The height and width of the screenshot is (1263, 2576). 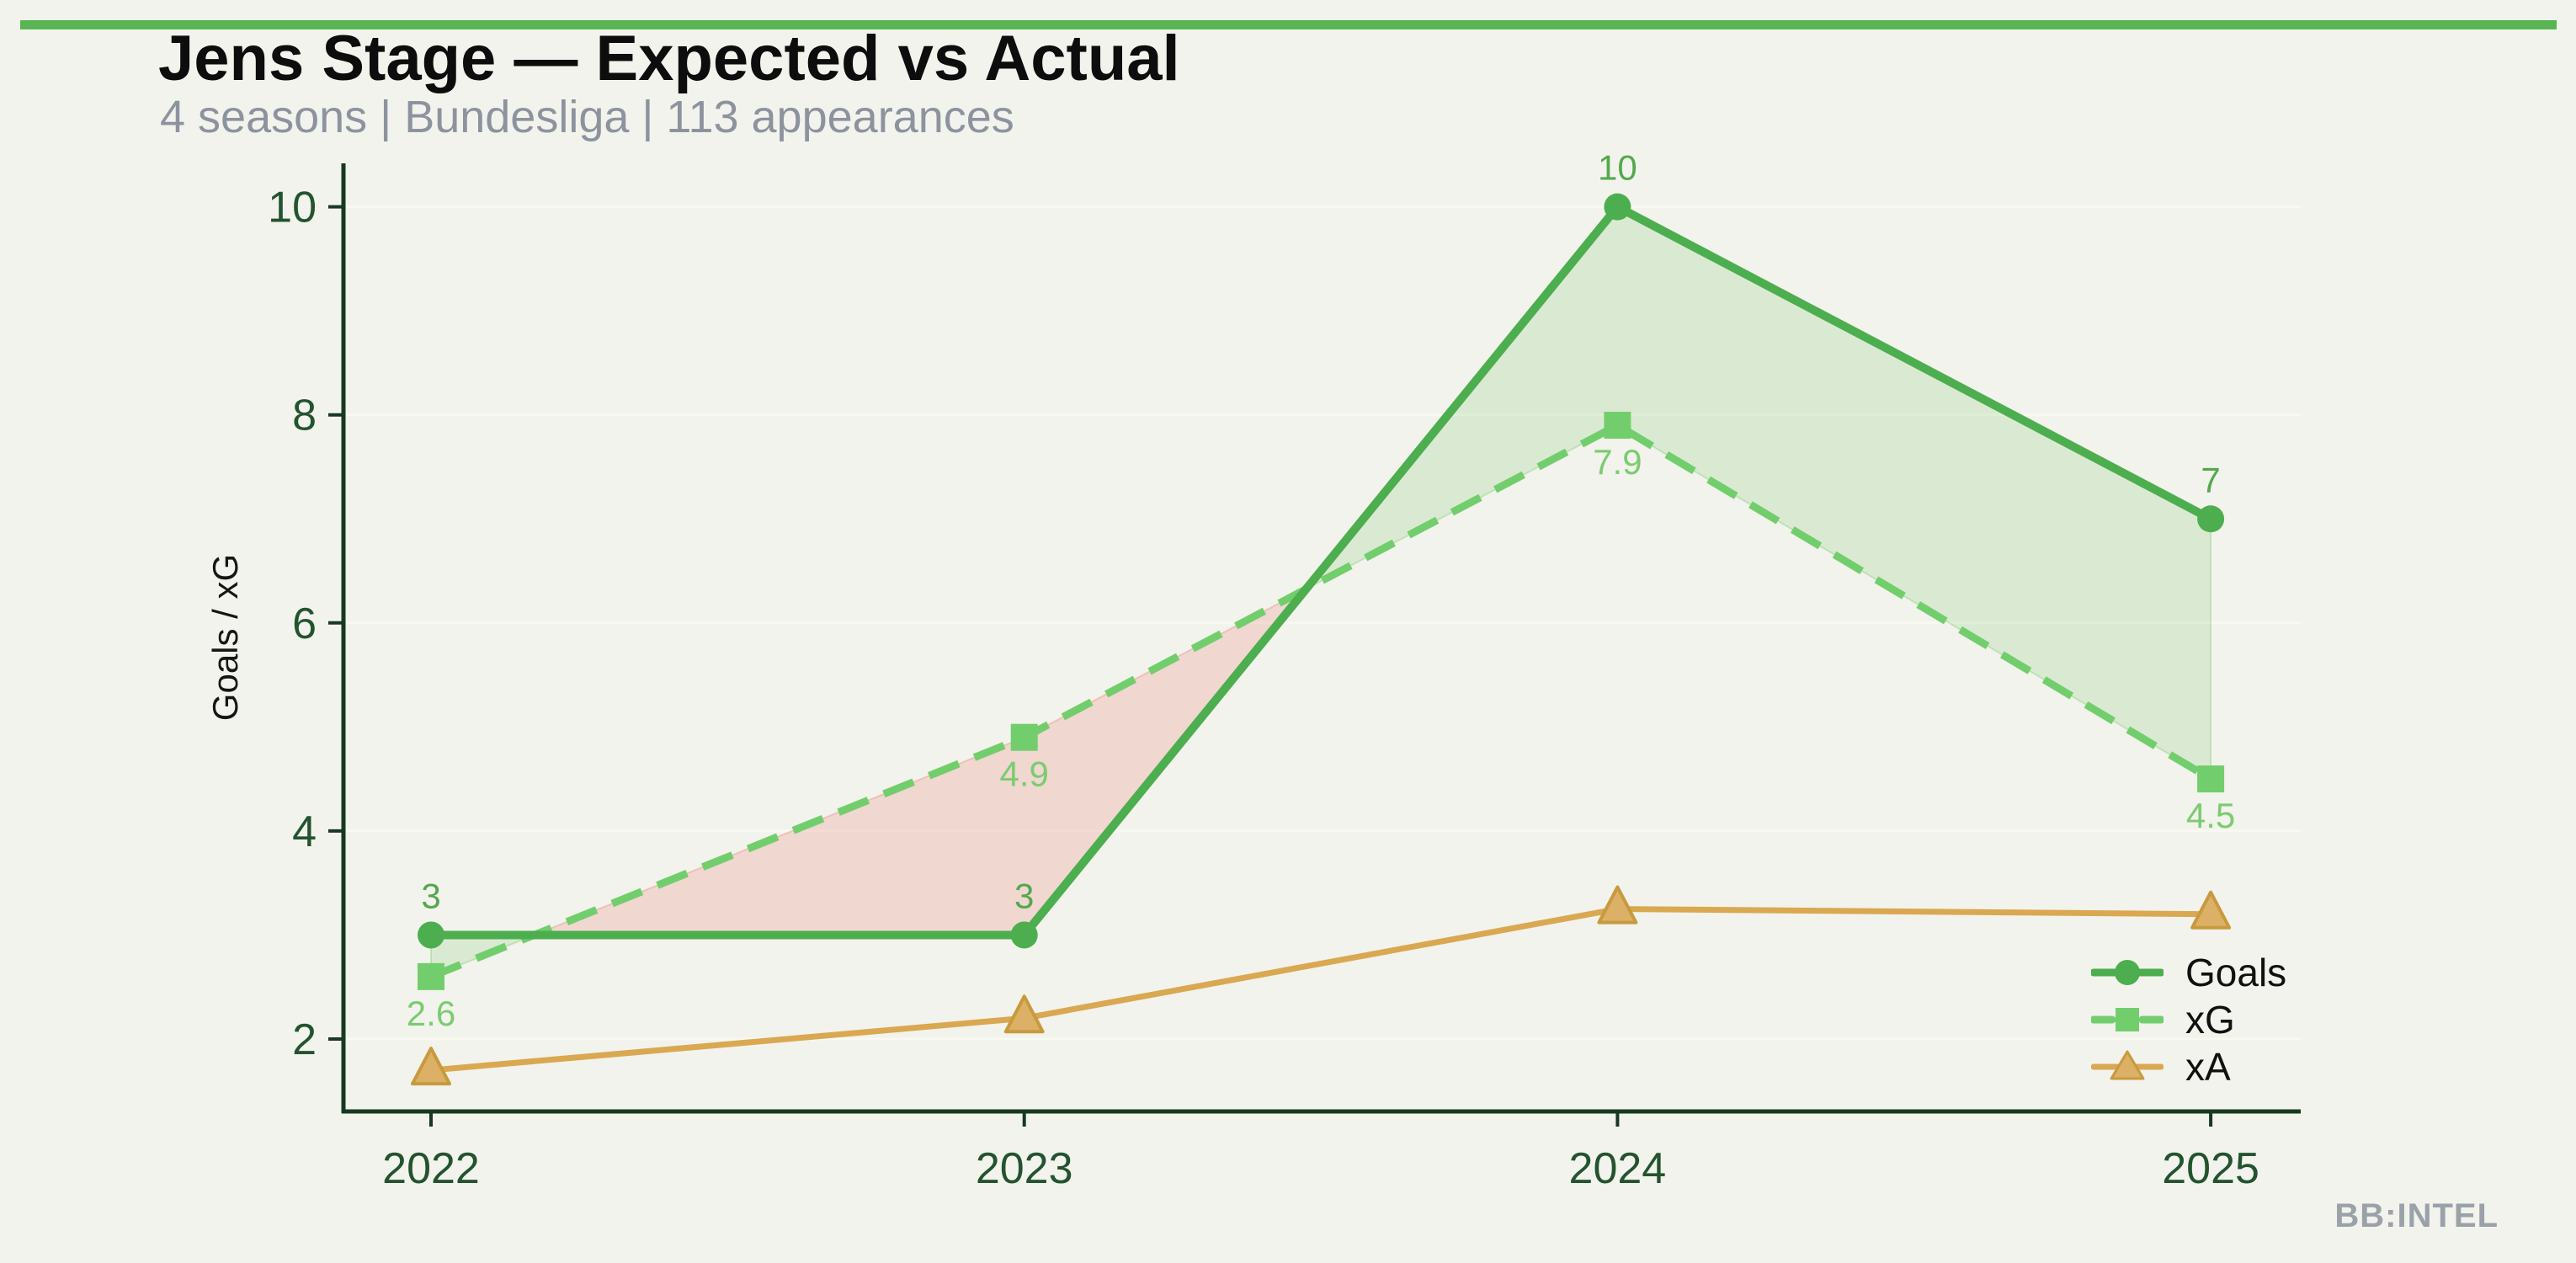 What do you see at coordinates (2236, 972) in the screenshot?
I see `legend-label: Goals` at bounding box center [2236, 972].